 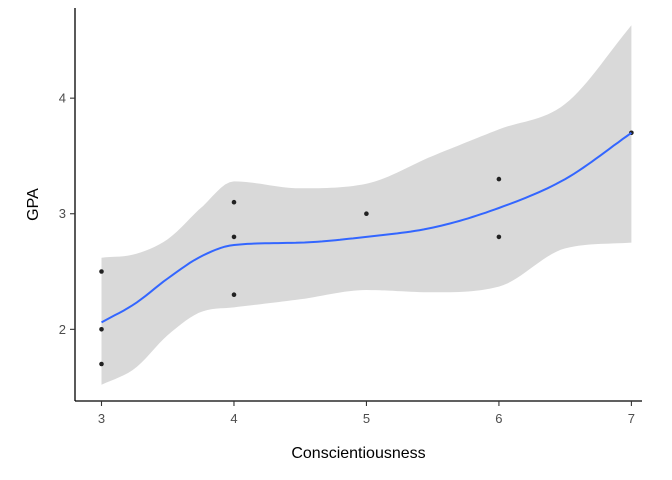 I want to click on x-tick-label: 4, so click(x=233, y=418).